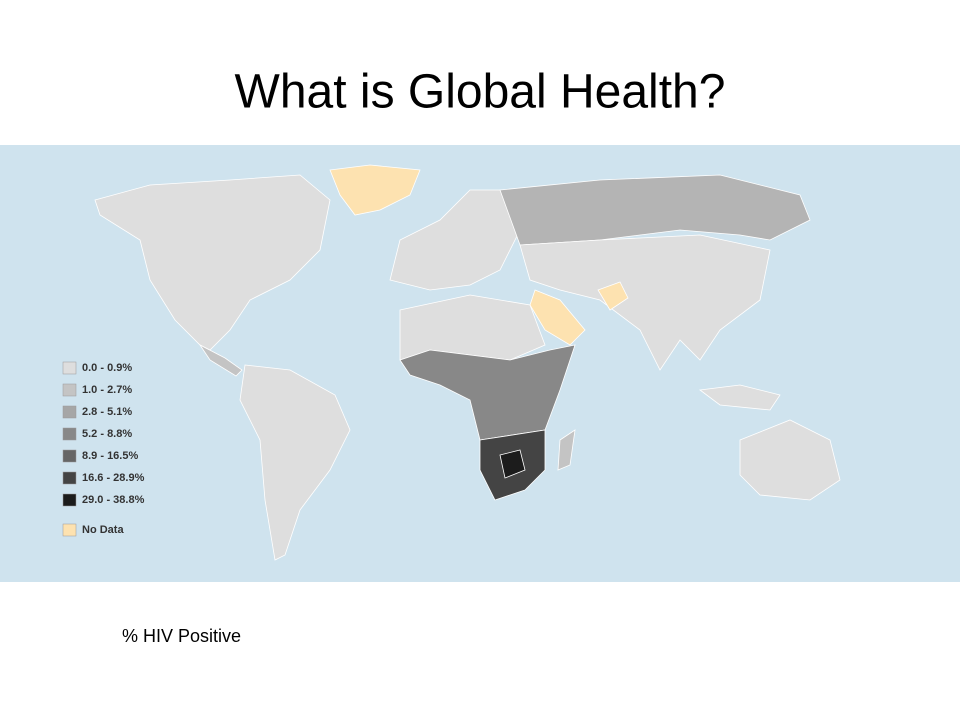 The width and height of the screenshot is (960, 720). What do you see at coordinates (375, 190) in the screenshot?
I see `greenland` at bounding box center [375, 190].